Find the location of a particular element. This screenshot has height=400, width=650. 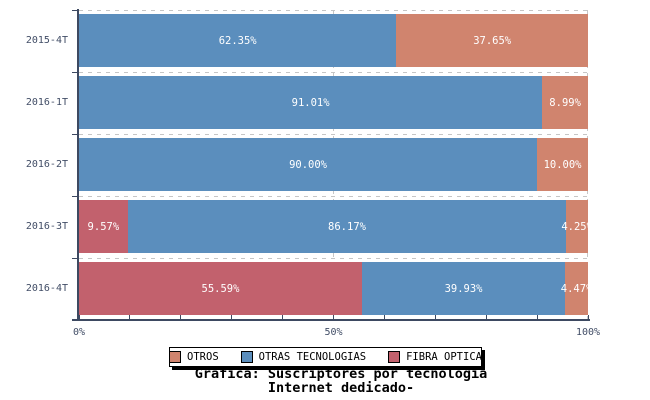

bar-segment-otras-tecnologias: 91.01% is located at coordinates (311, 102).